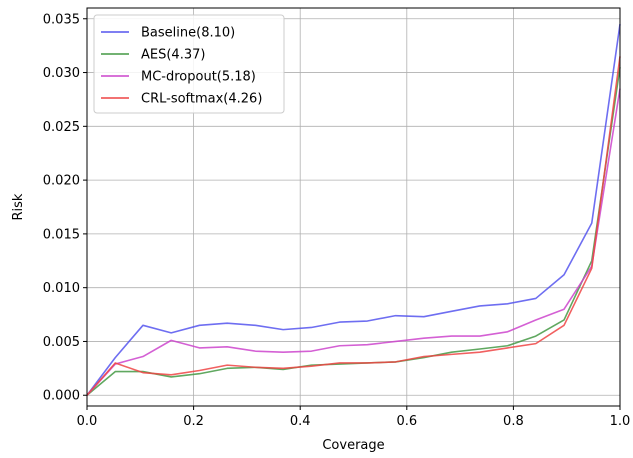 The image size is (633, 458). What do you see at coordinates (61, 396) in the screenshot?
I see `y-tick-label: 0.000` at bounding box center [61, 396].